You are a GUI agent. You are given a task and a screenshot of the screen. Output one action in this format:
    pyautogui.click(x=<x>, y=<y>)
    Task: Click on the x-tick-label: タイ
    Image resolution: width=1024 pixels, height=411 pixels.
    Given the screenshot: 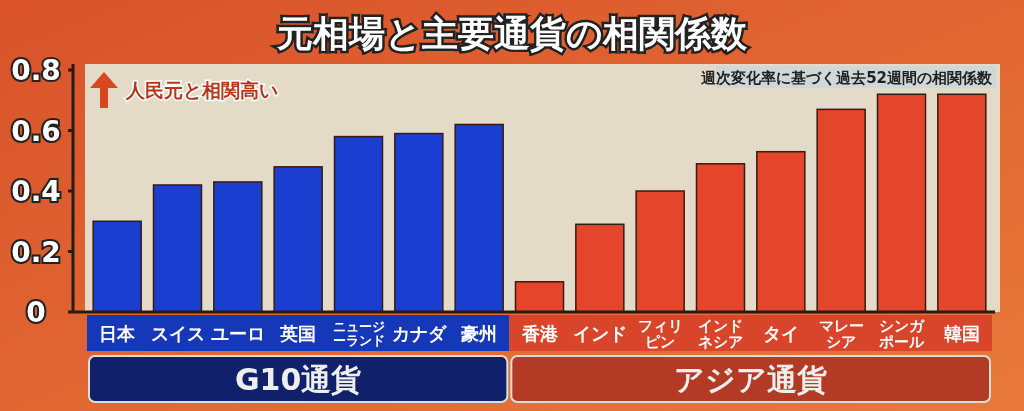 What is the action you would take?
    pyautogui.click(x=780, y=333)
    